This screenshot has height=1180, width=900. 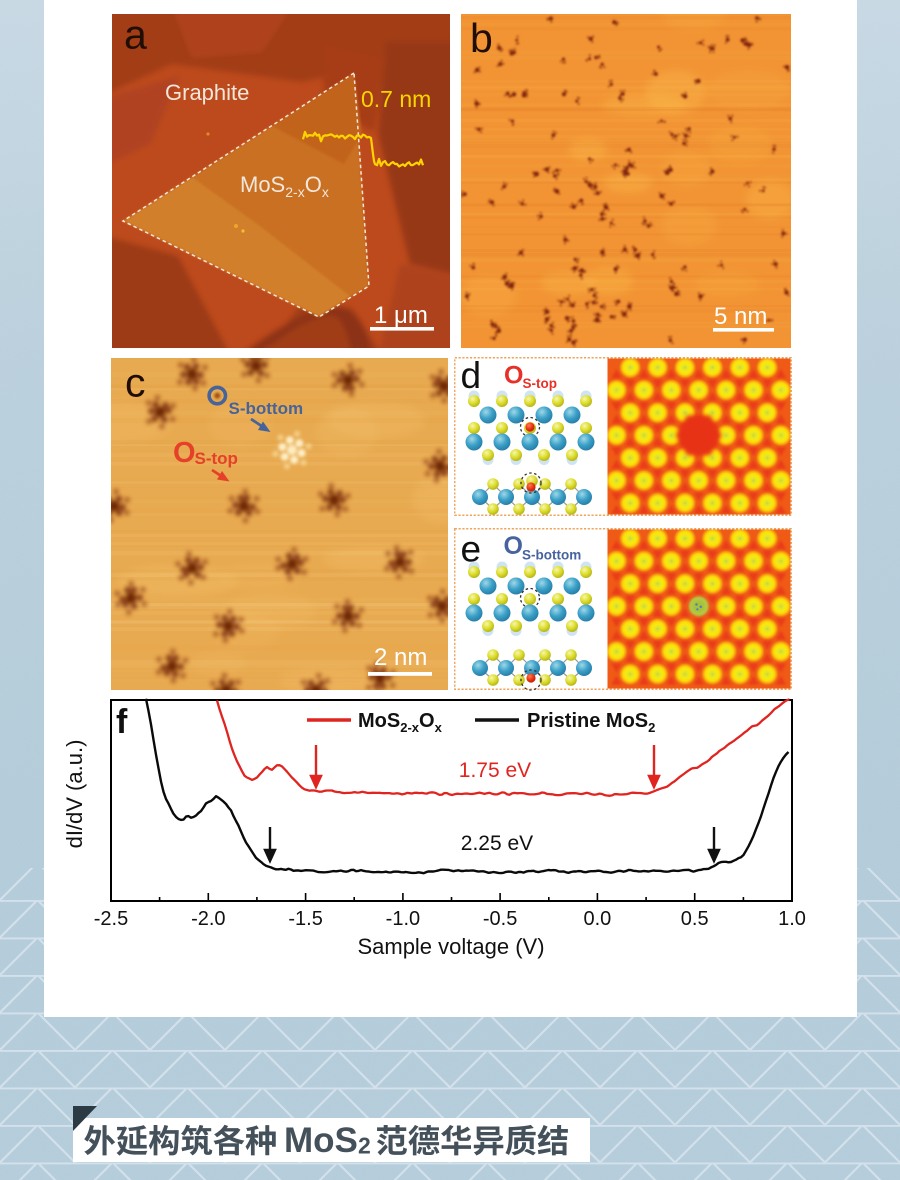 What do you see at coordinates (591, 722) in the screenshot?
I see `svg-text: Pristine MoS2` at bounding box center [591, 722].